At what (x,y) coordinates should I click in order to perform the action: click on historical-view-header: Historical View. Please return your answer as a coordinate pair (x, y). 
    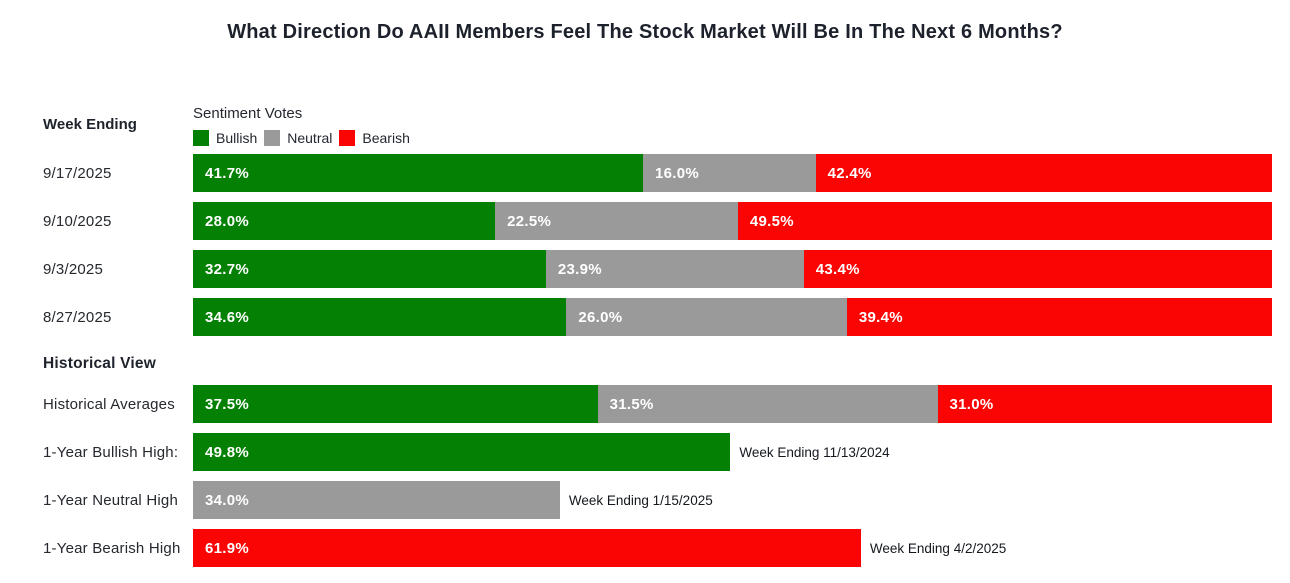
    Looking at the image, I should click on (99, 363).